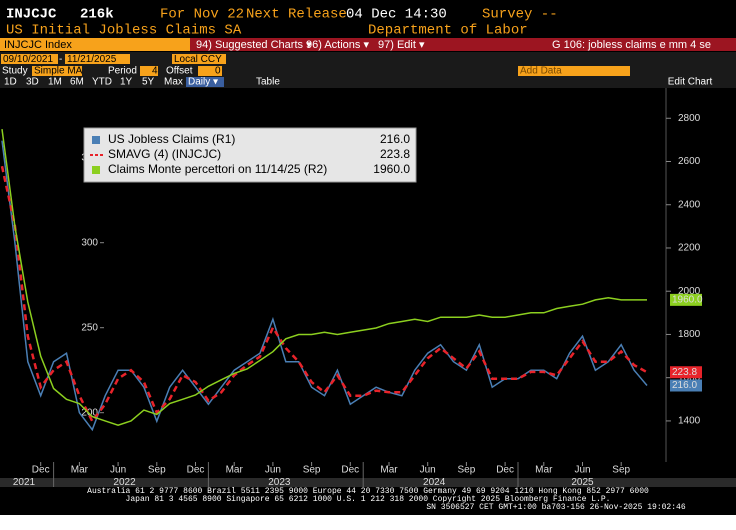 The width and height of the screenshot is (736, 530). What do you see at coordinates (124, 31) in the screenshot?
I see `description: US Initial Jobless Claims SA` at bounding box center [124, 31].